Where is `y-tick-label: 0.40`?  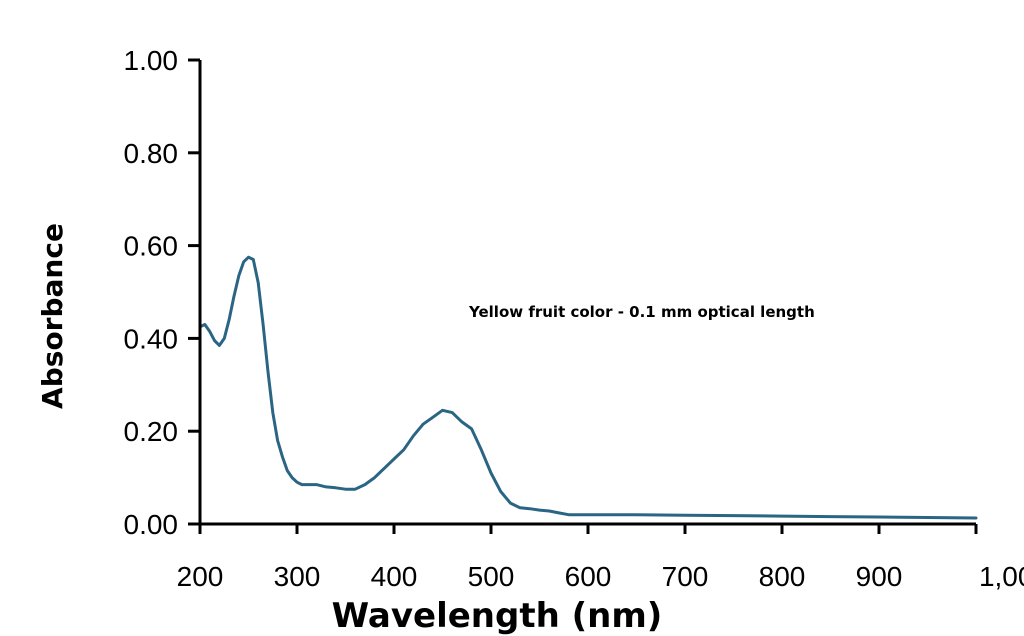 y-tick-label: 0.40 is located at coordinates (151, 338).